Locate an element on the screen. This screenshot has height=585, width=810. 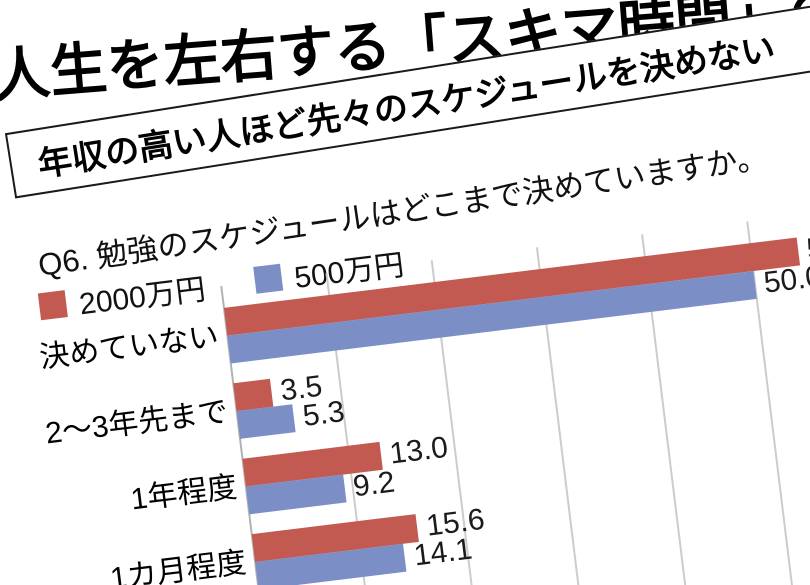
bar-500万円-2〜3年先まで is located at coordinates (266, 421).